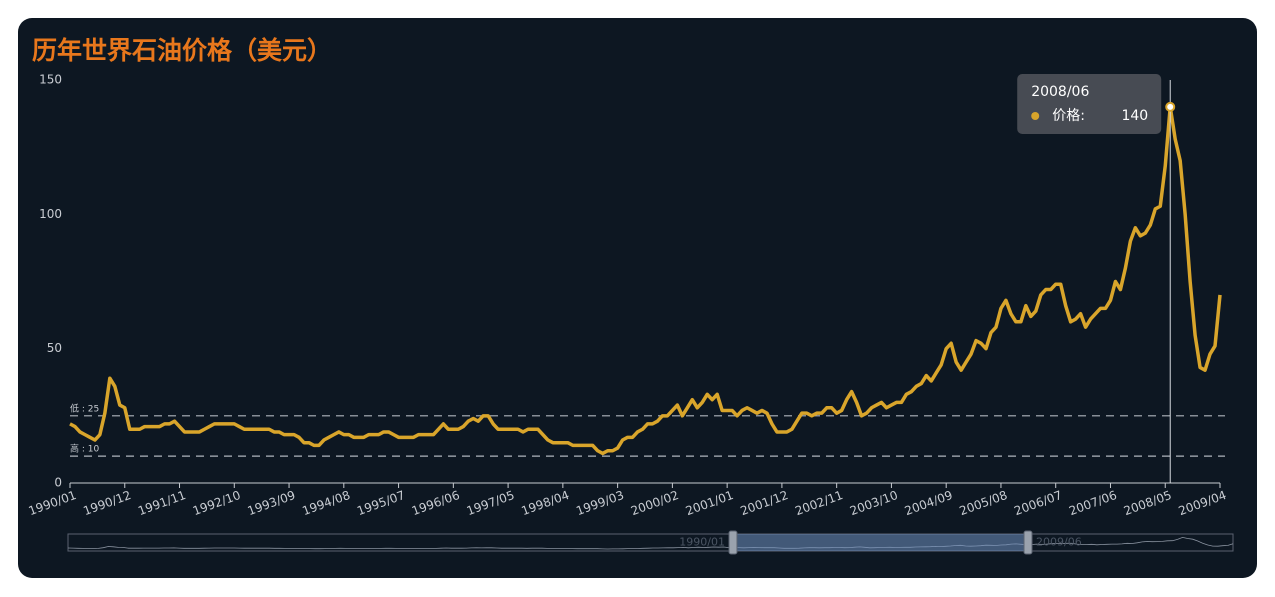 This screenshot has width=1275, height=597. I want to click on y-tick-label: 50, so click(54, 348).